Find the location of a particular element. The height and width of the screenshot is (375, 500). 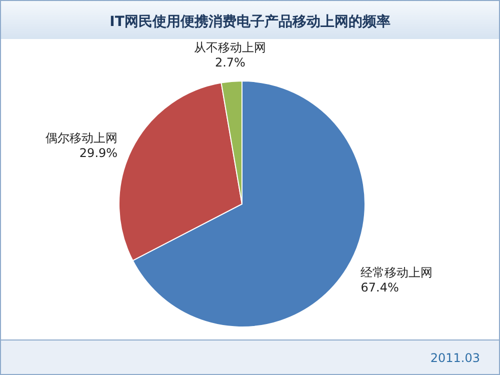

title: IT网民使用便携消费电子产品移动上网的频率 is located at coordinates (250, 22).